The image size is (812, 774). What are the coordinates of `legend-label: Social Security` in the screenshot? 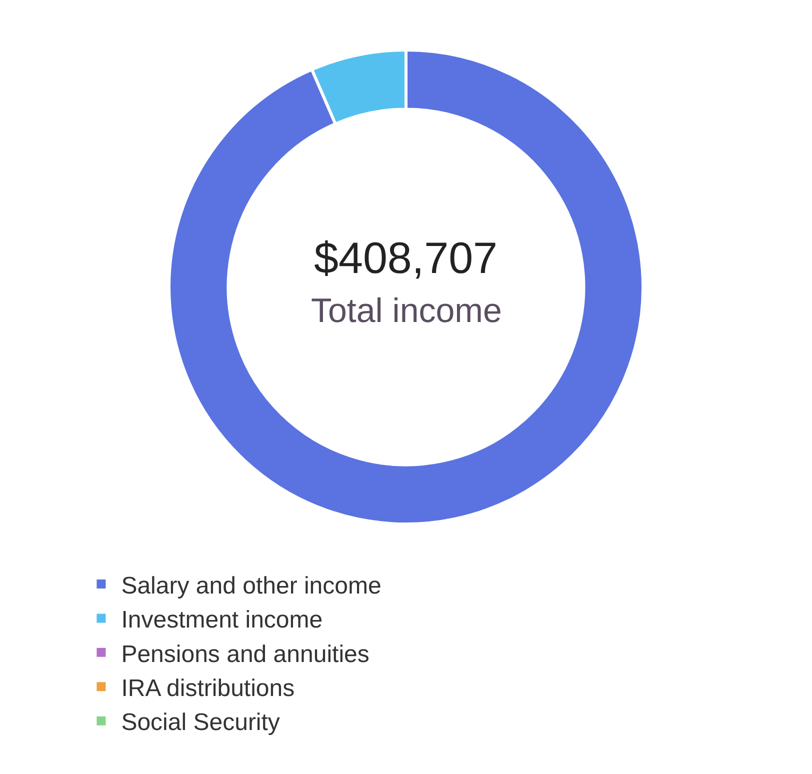 It's located at (200, 722).